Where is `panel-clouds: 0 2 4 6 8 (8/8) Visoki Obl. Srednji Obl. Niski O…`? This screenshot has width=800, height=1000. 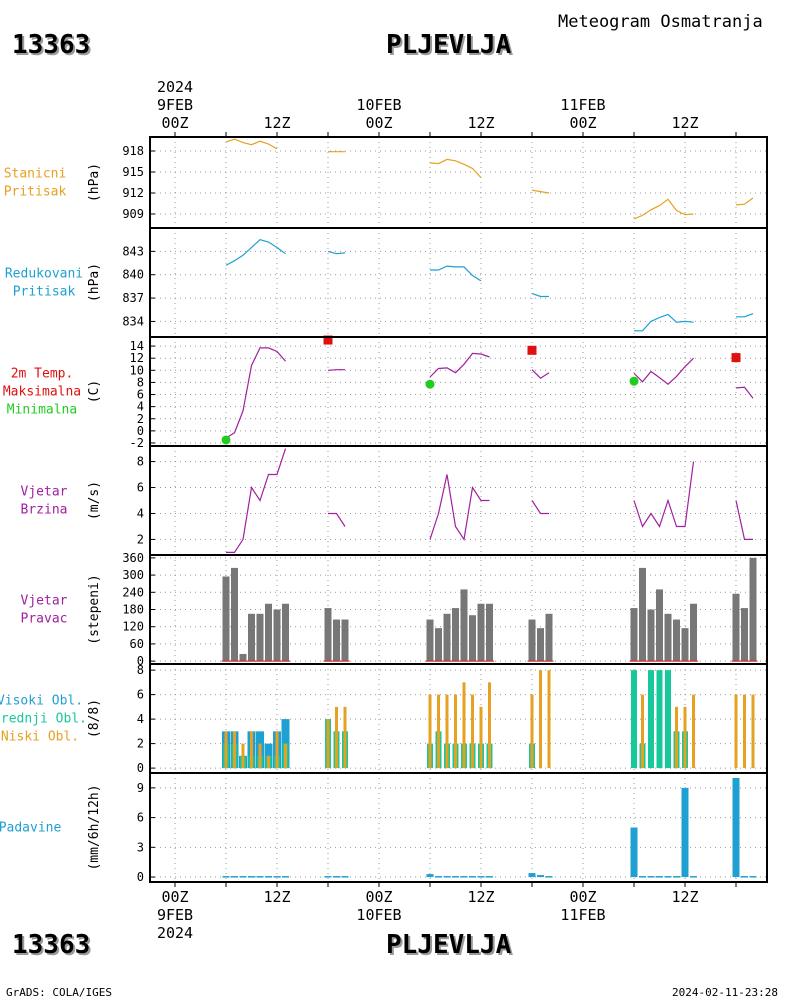 panel-clouds: 0 2 4 6 8 (8/8) Visoki Obl. Srednji Obl. Niski O… is located at coordinates (384, 719).